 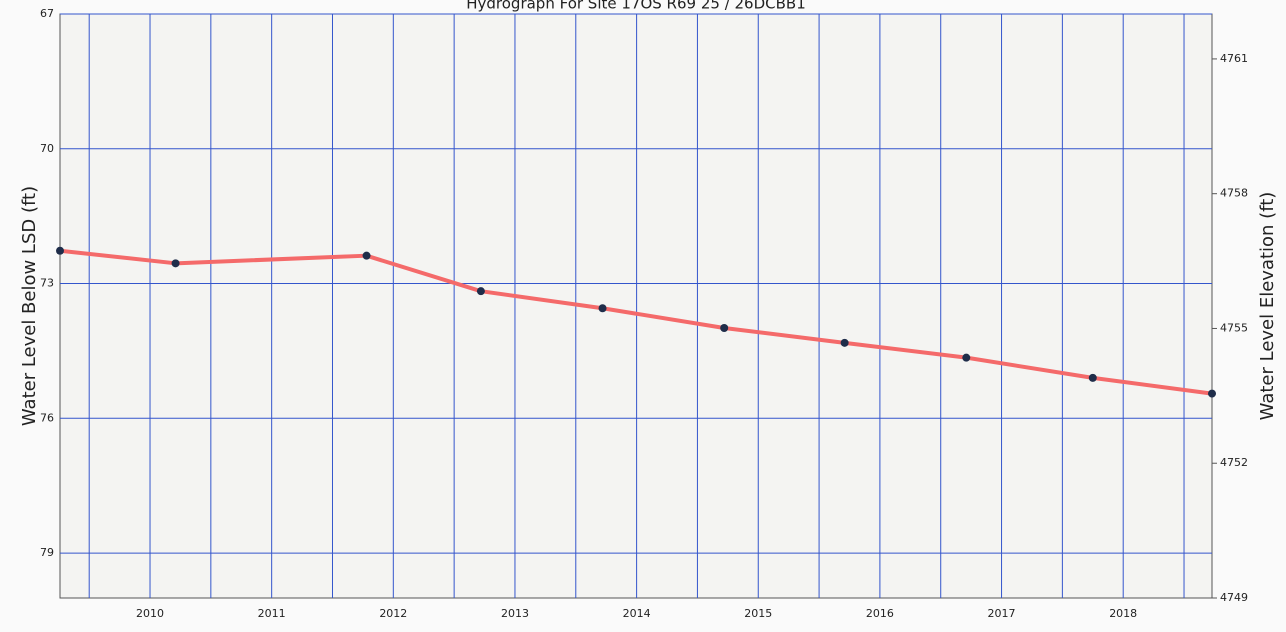 What do you see at coordinates (1234, 58) in the screenshot?
I see `y2-tick-label: 4761` at bounding box center [1234, 58].